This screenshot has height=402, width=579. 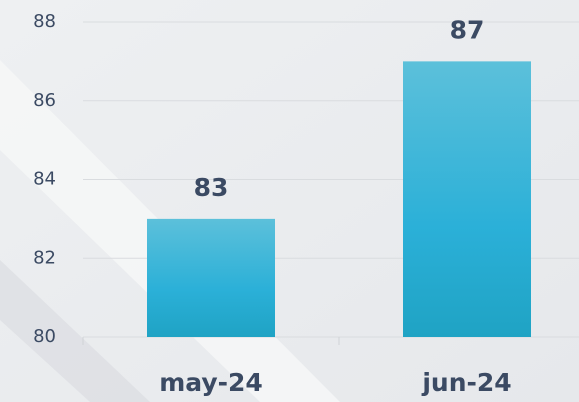 What do you see at coordinates (44, 336) in the screenshot?
I see `y-tick-label: 80` at bounding box center [44, 336].